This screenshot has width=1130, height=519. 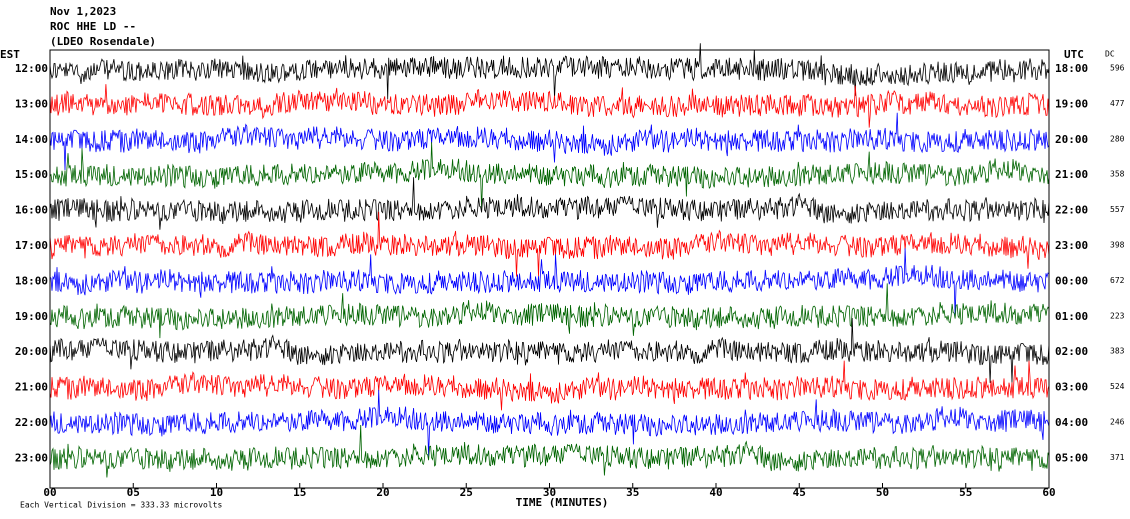 What do you see at coordinates (31, 457) in the screenshot?
I see `est-label: 23:00` at bounding box center [31, 457].